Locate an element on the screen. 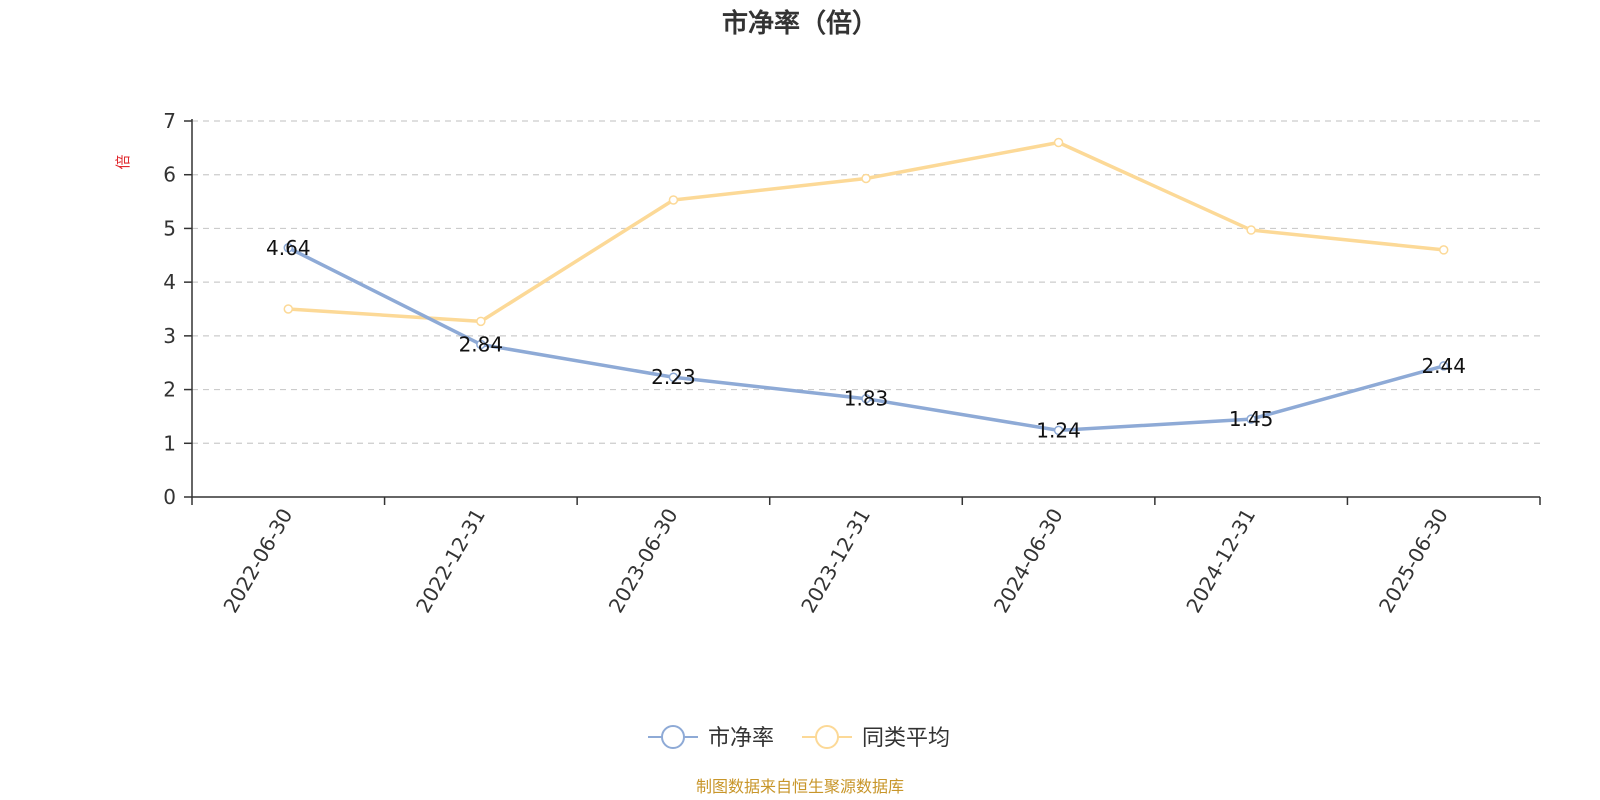 The width and height of the screenshot is (1600, 800). x-tick-label: 2022-06-30 is located at coordinates (257, 560).